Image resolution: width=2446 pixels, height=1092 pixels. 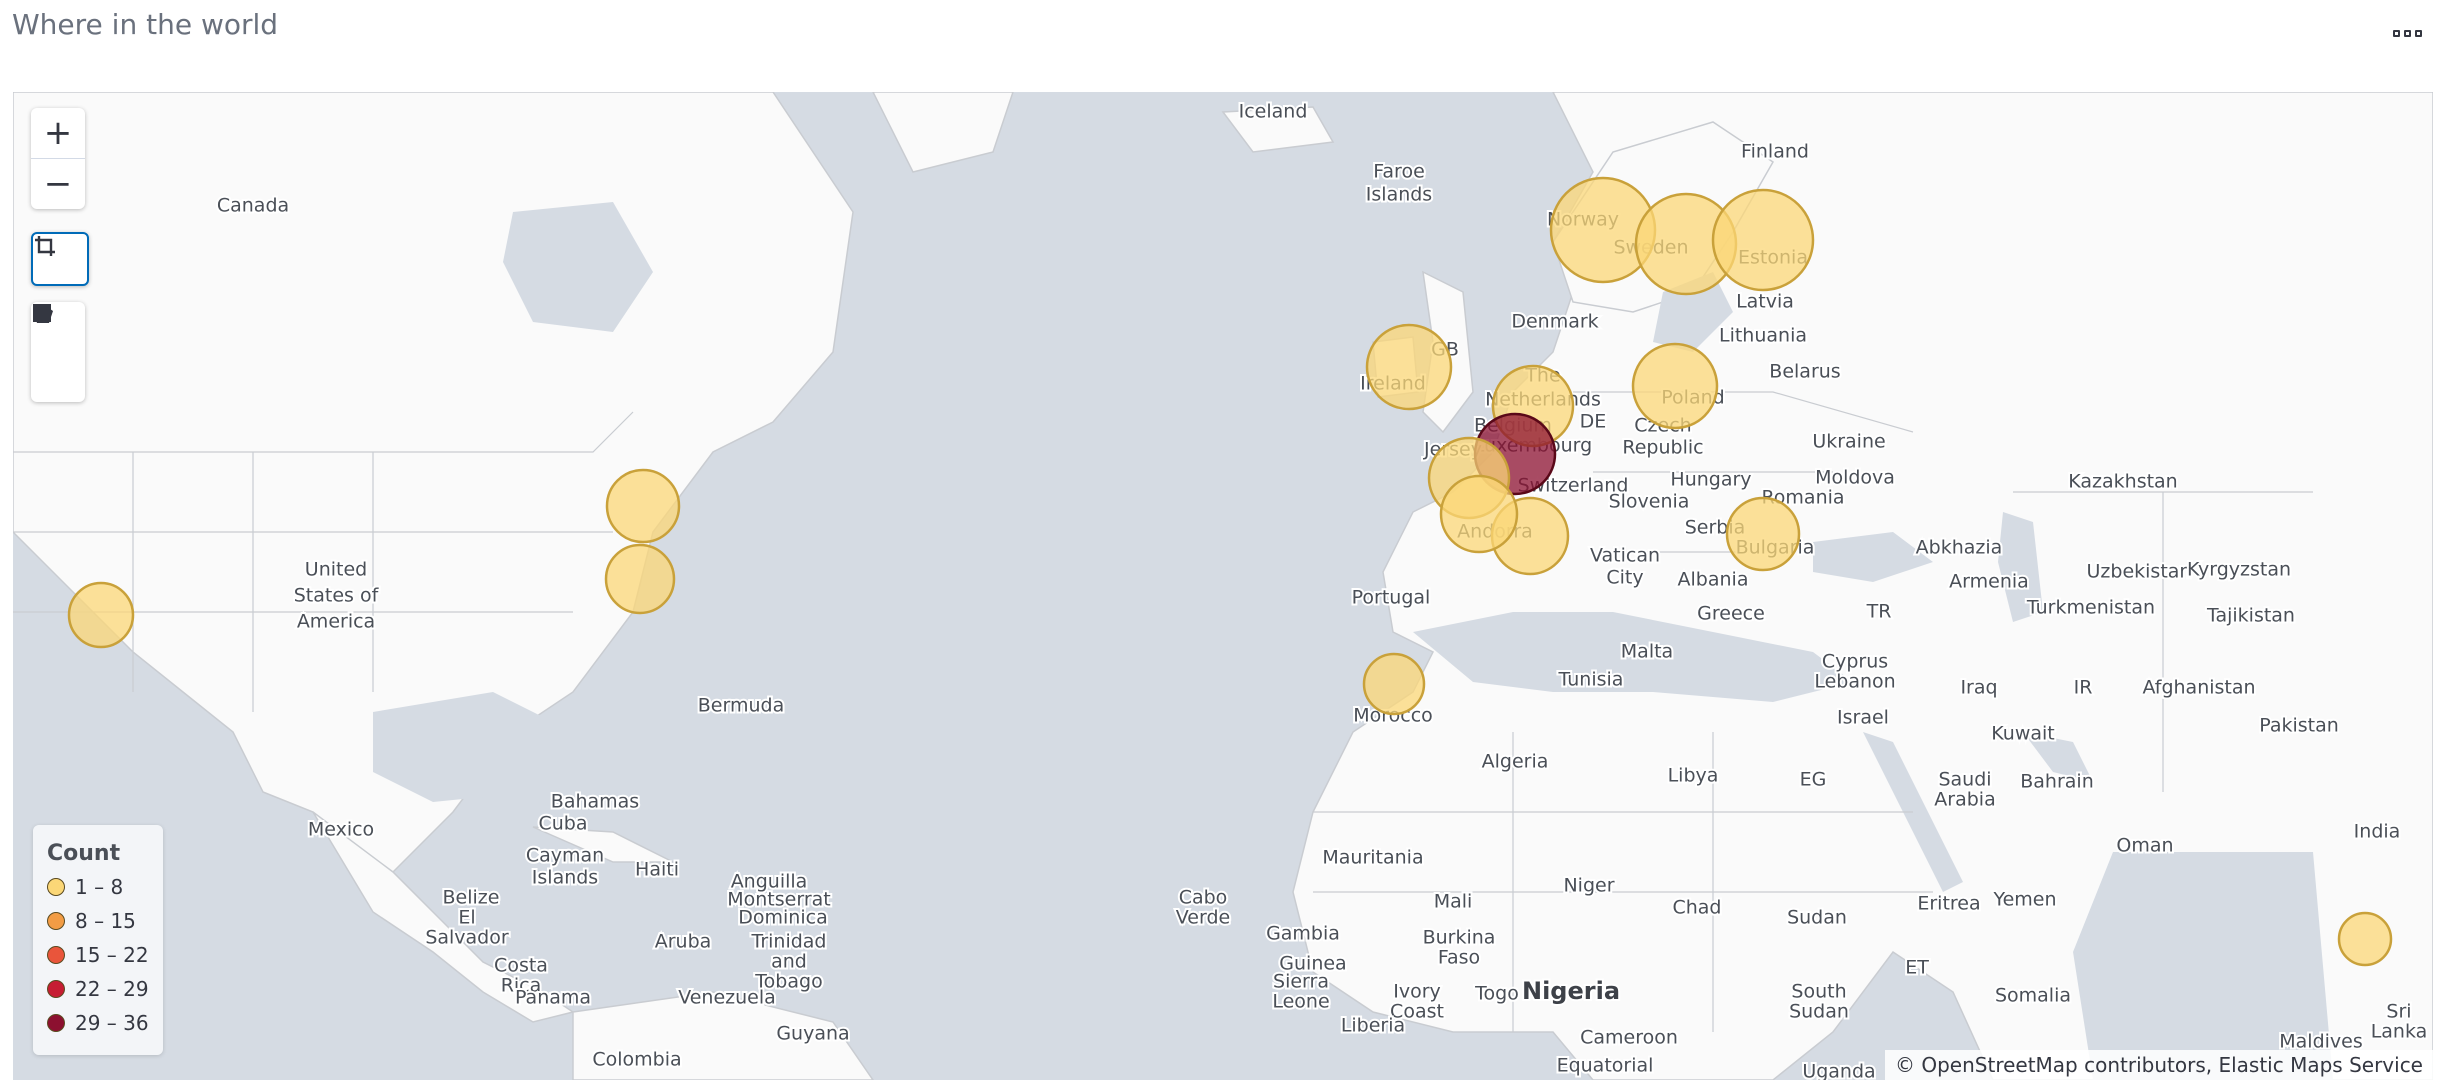 What do you see at coordinates (521, 966) in the screenshot?
I see `map-place-label: Costa` at bounding box center [521, 966].